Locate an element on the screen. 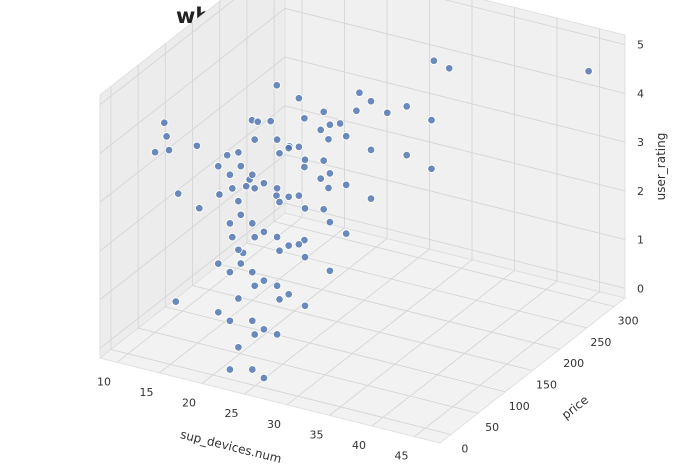  y-tick-label: 150 is located at coordinates (546, 385).